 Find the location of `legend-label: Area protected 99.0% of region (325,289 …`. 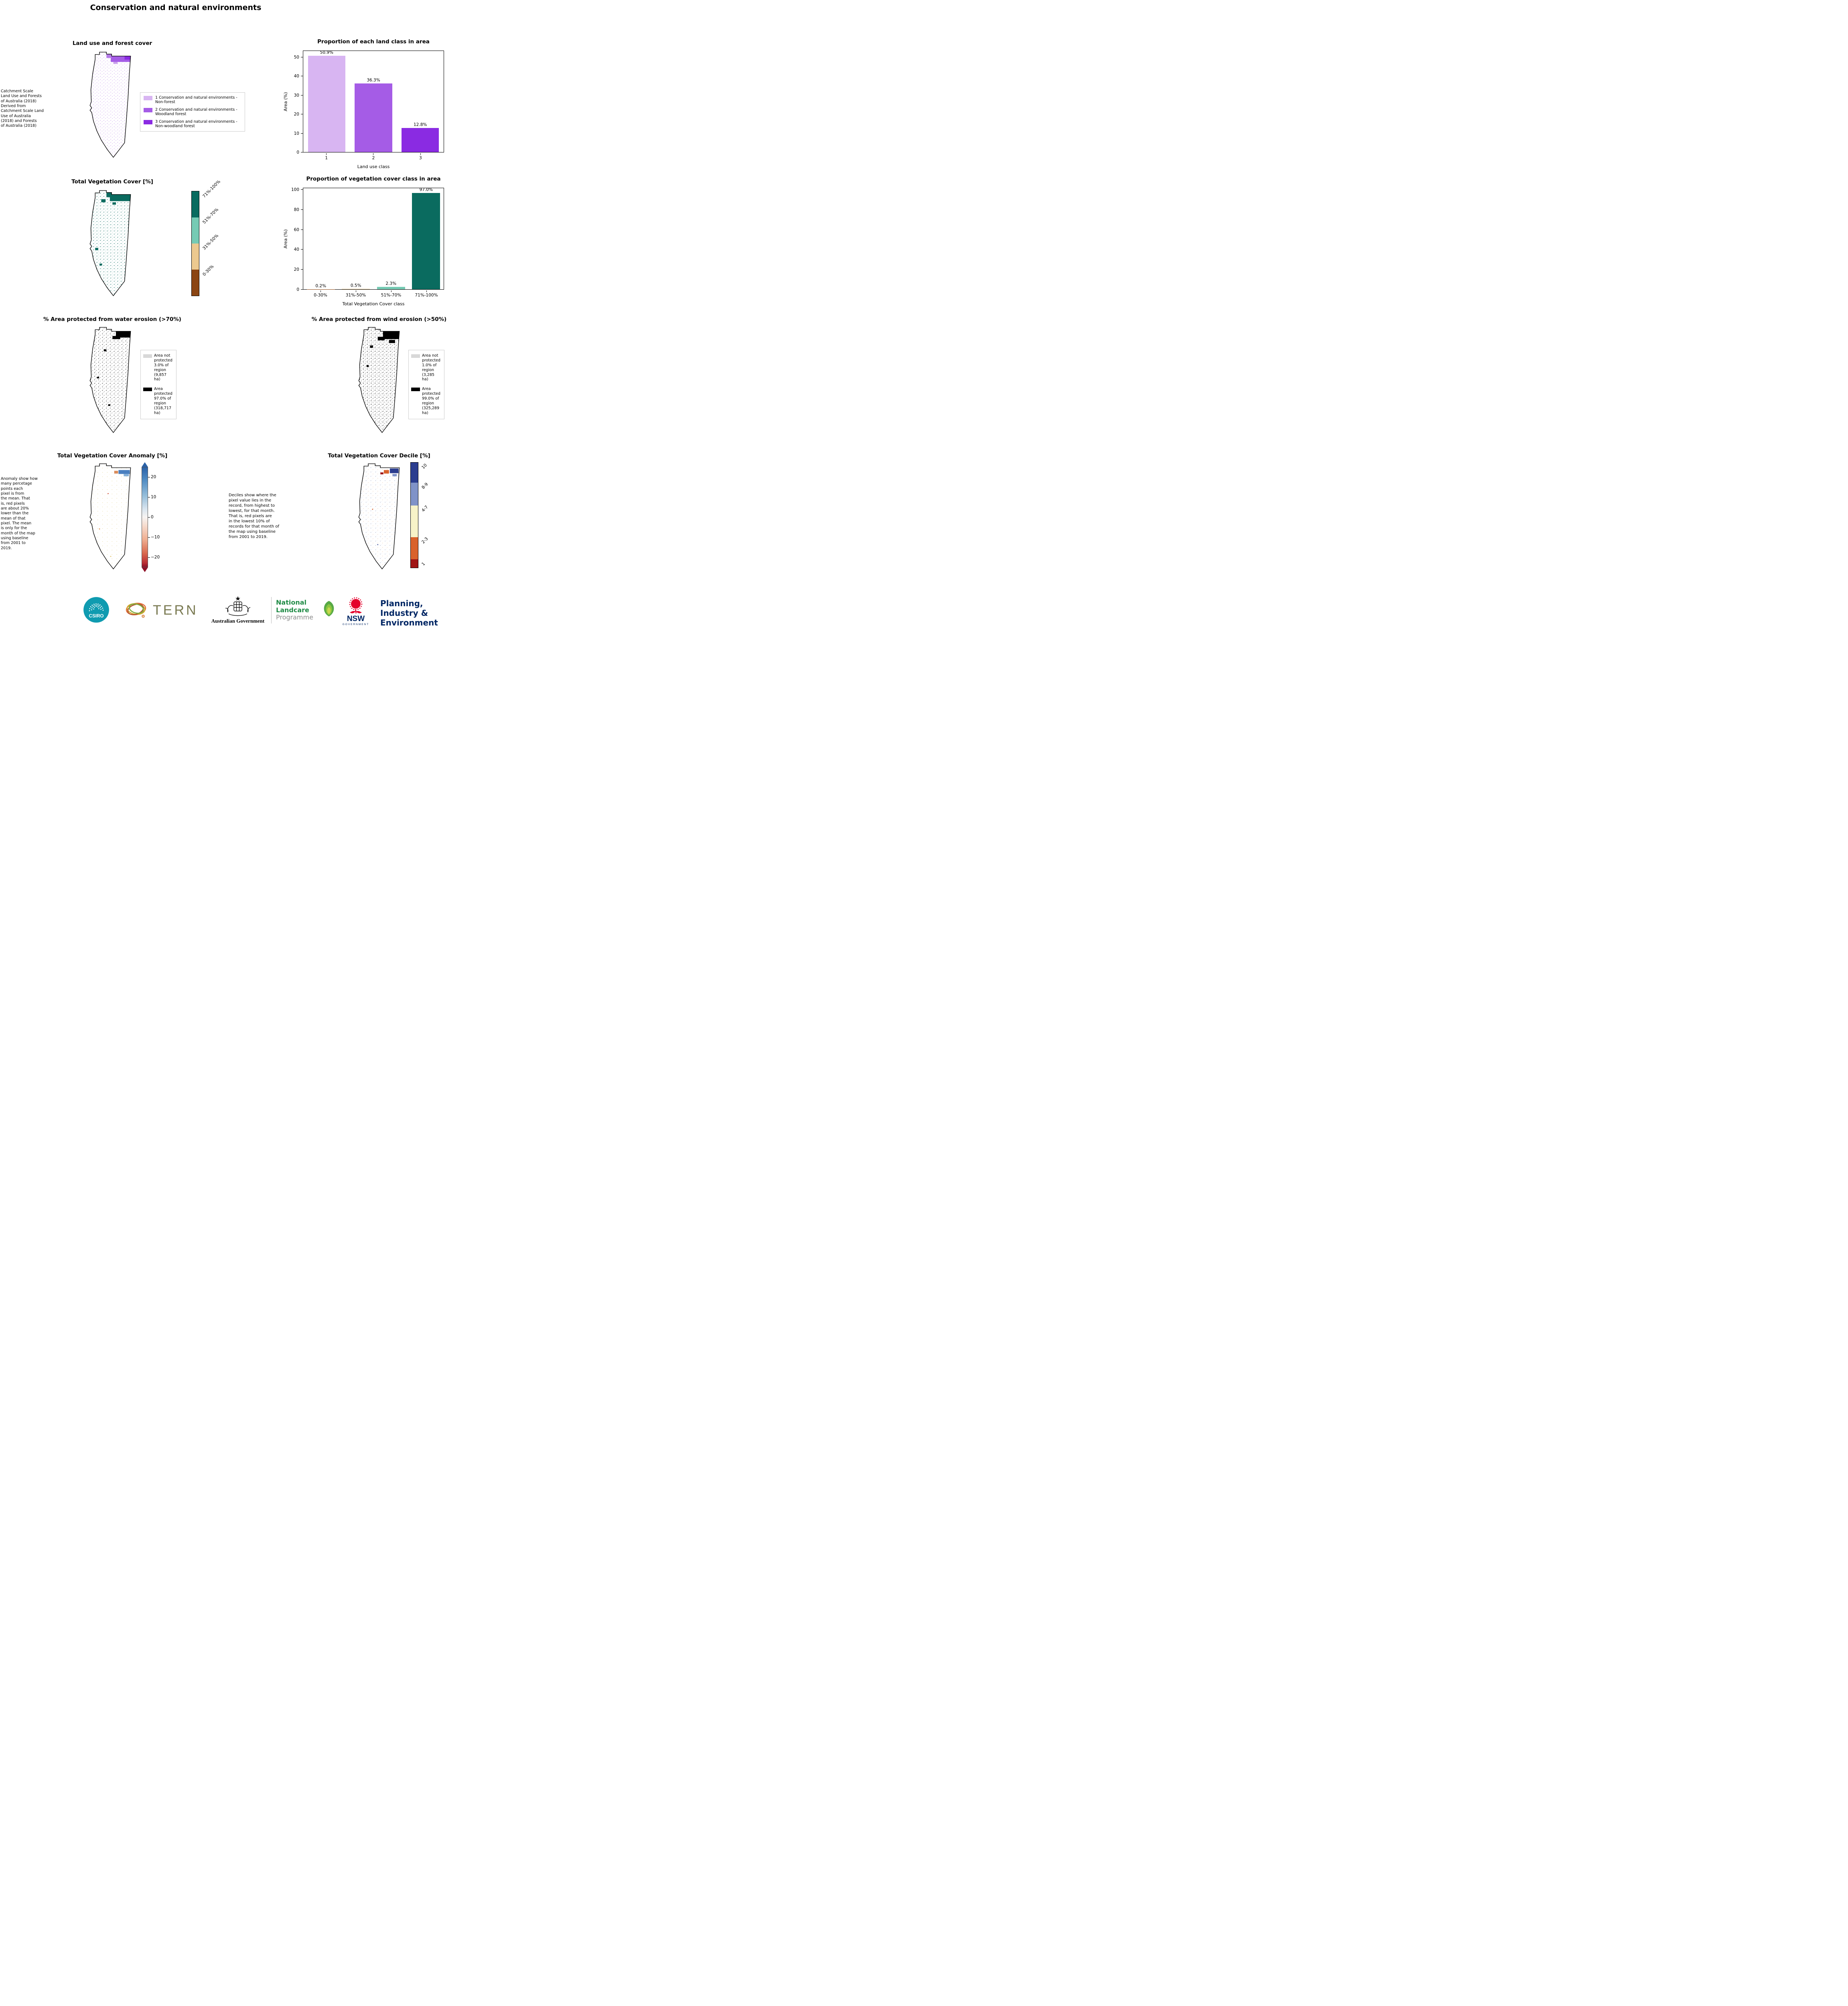

legend-label: Area protected 99.0% of region (325,289 … is located at coordinates (431, 401).